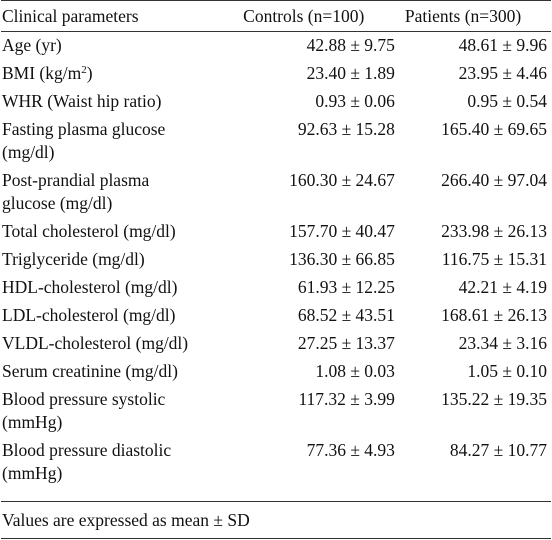  Describe the element at coordinates (42, 72) in the screenshot. I see `row-label-text: BMI (kg/m` at that location.